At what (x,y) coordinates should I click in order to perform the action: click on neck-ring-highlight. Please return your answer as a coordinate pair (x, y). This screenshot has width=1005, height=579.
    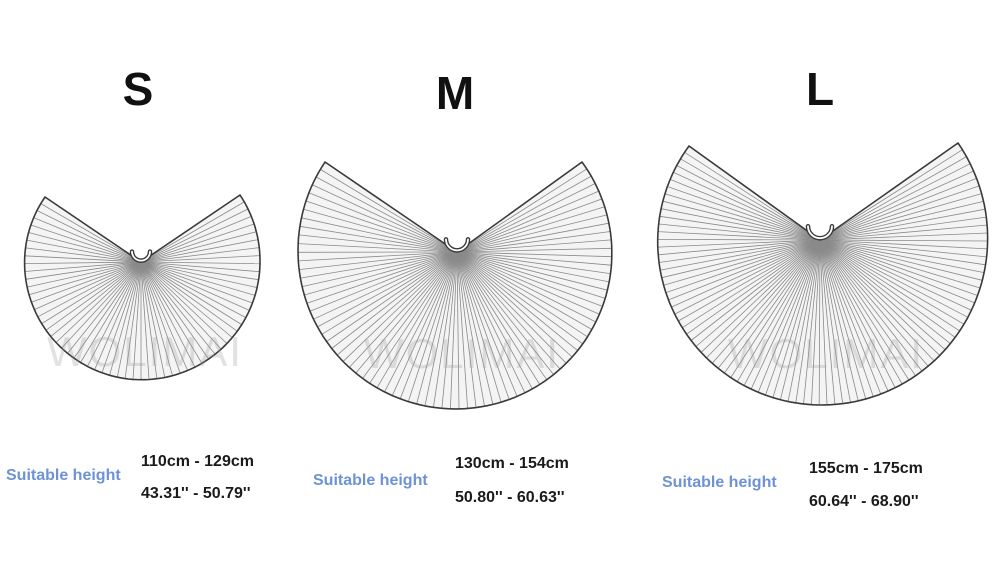
    Looking at the image, I should click on (457, 245).